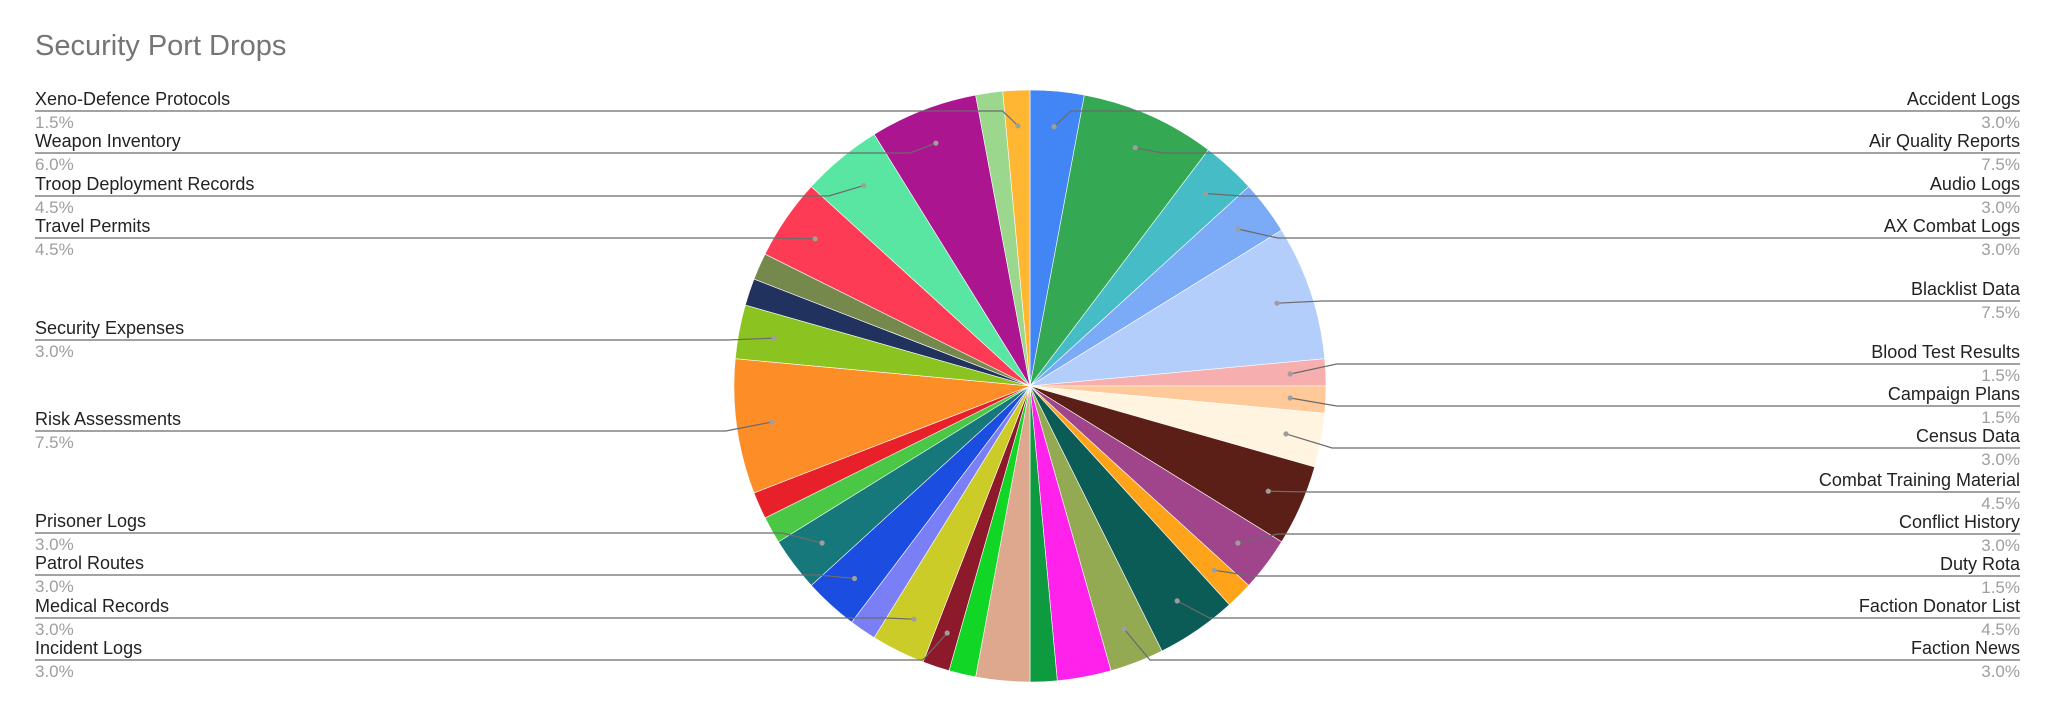 The image size is (2048, 712). Describe the element at coordinates (449, 191) in the screenshot. I see `leader-line-troop-deployment-records` at that location.